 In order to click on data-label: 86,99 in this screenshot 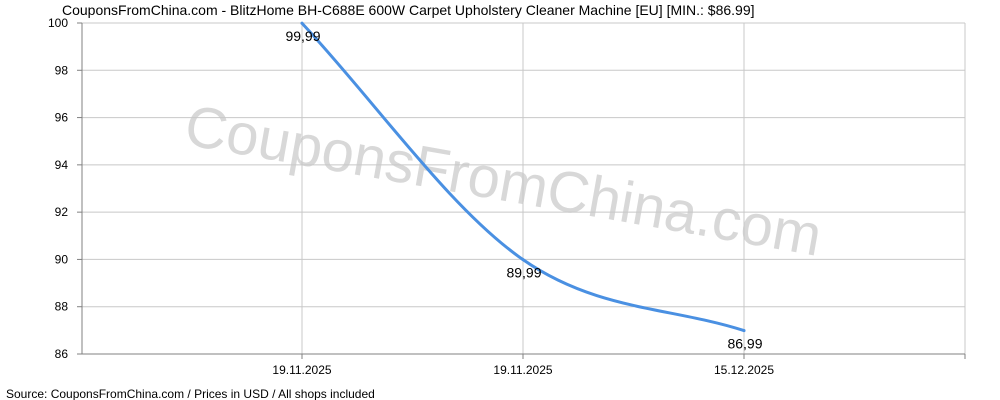, I will do `click(744, 344)`.